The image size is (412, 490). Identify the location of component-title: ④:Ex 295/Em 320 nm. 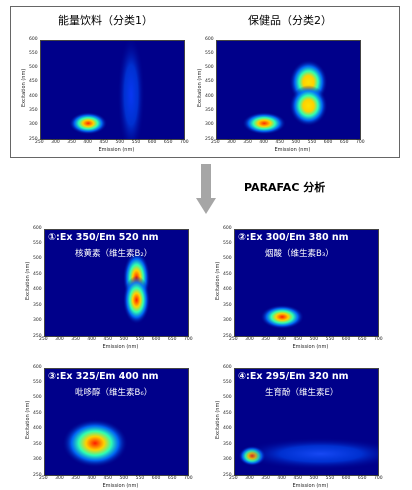
(293, 376).